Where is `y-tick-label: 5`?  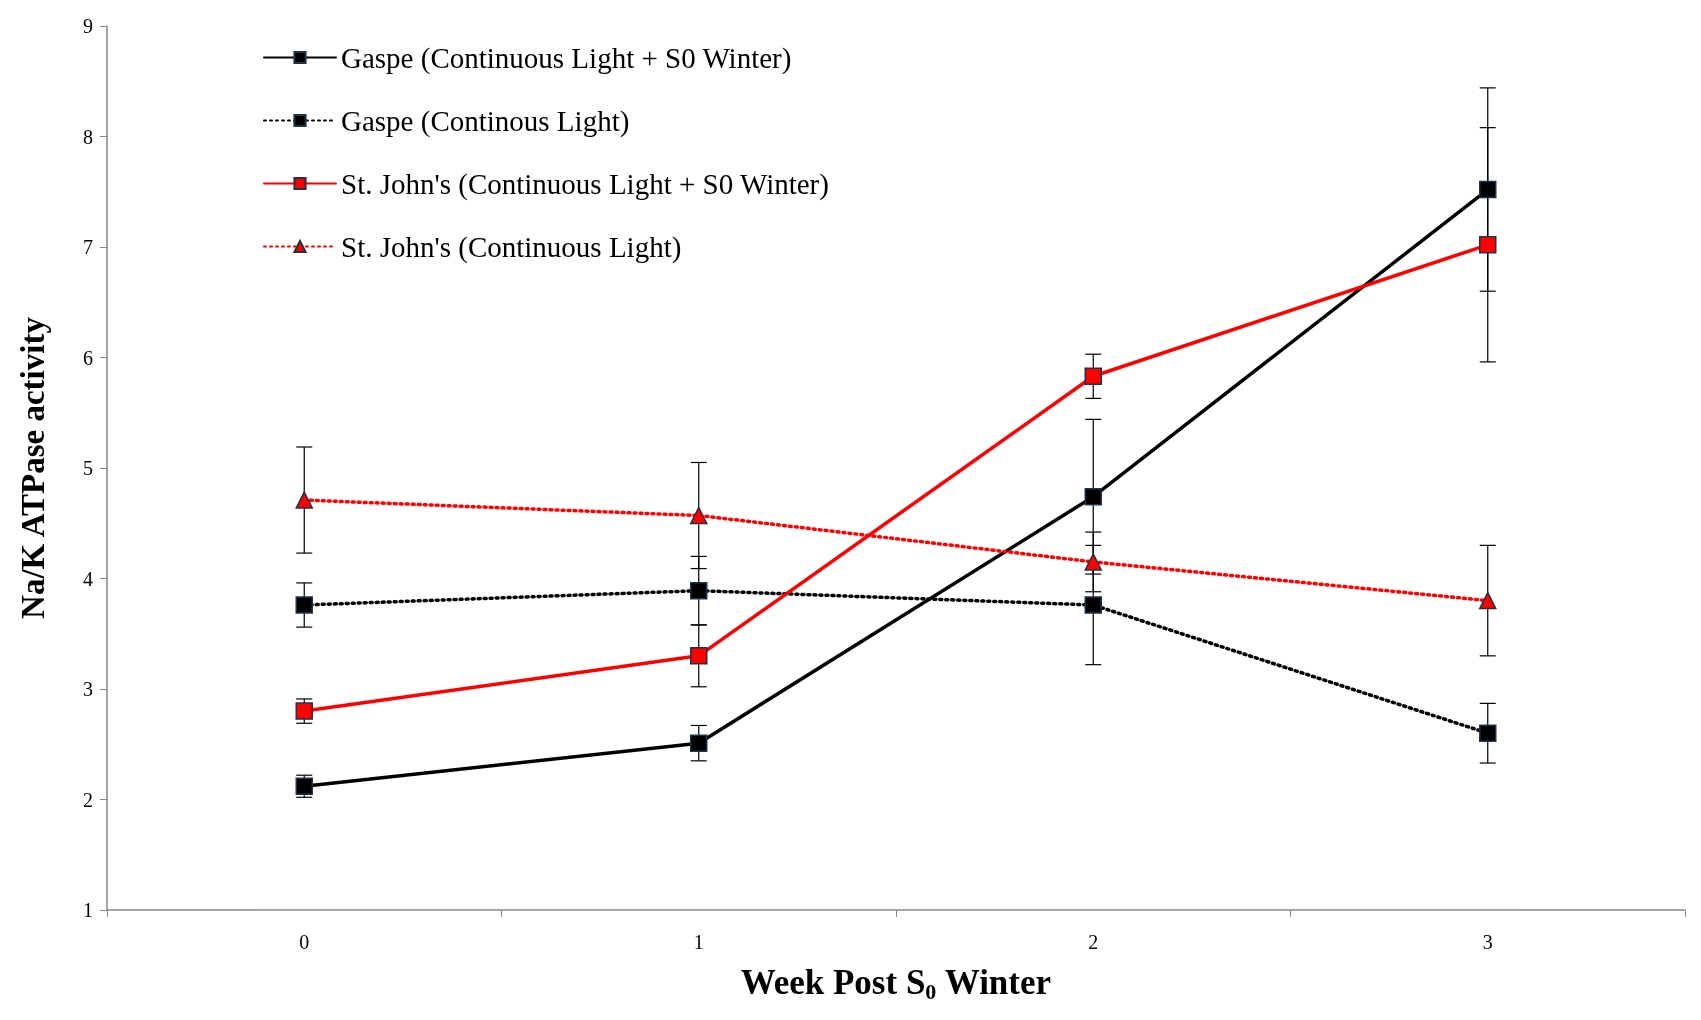
y-tick-label: 5 is located at coordinates (88, 468).